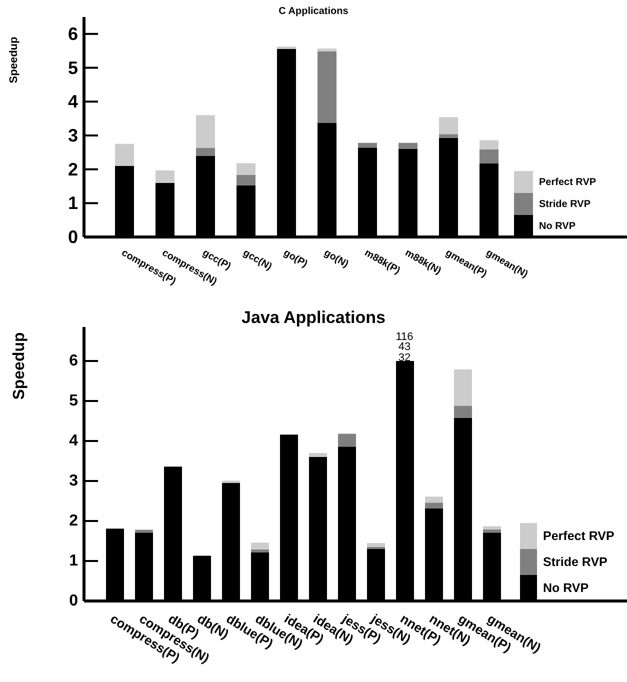 The width and height of the screenshot is (627, 682). I want to click on chart-title: Java Applications, so click(313, 318).